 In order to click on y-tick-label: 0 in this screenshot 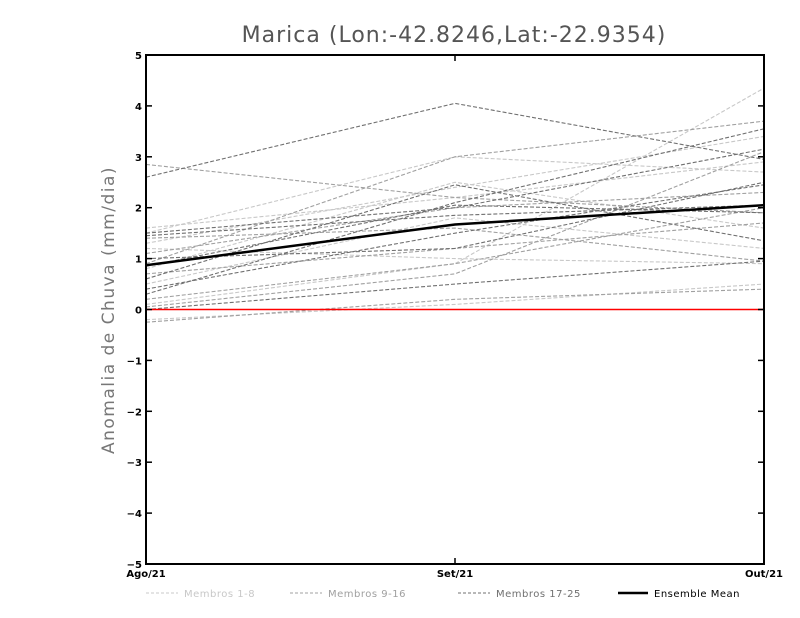, I will do `click(138, 311)`.